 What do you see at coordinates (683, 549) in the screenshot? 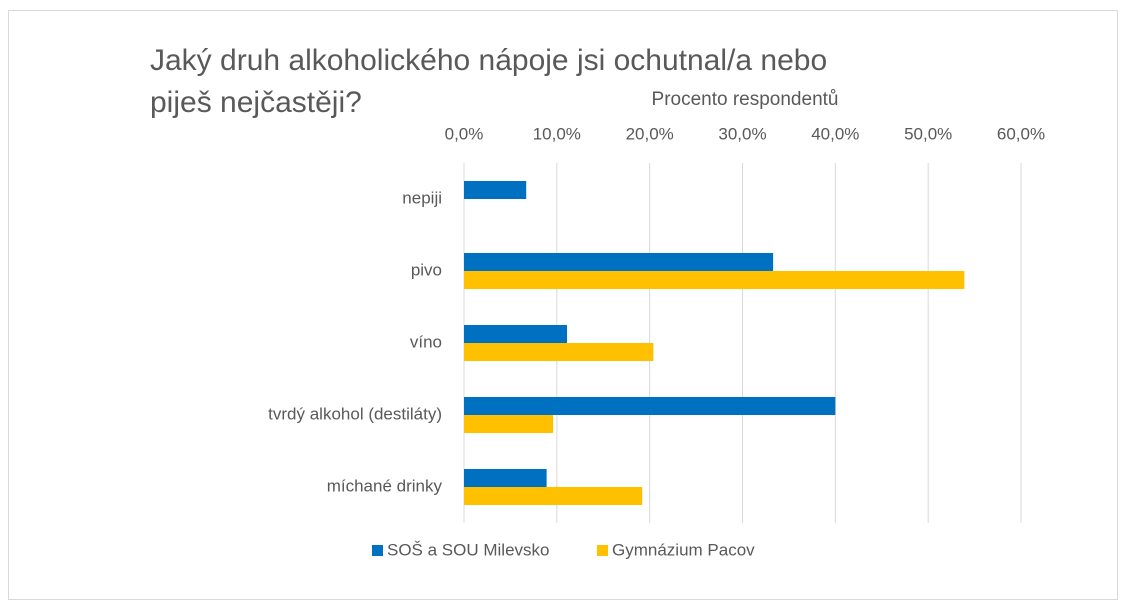
I see `legend-label: Gymnázium Pacov` at bounding box center [683, 549].